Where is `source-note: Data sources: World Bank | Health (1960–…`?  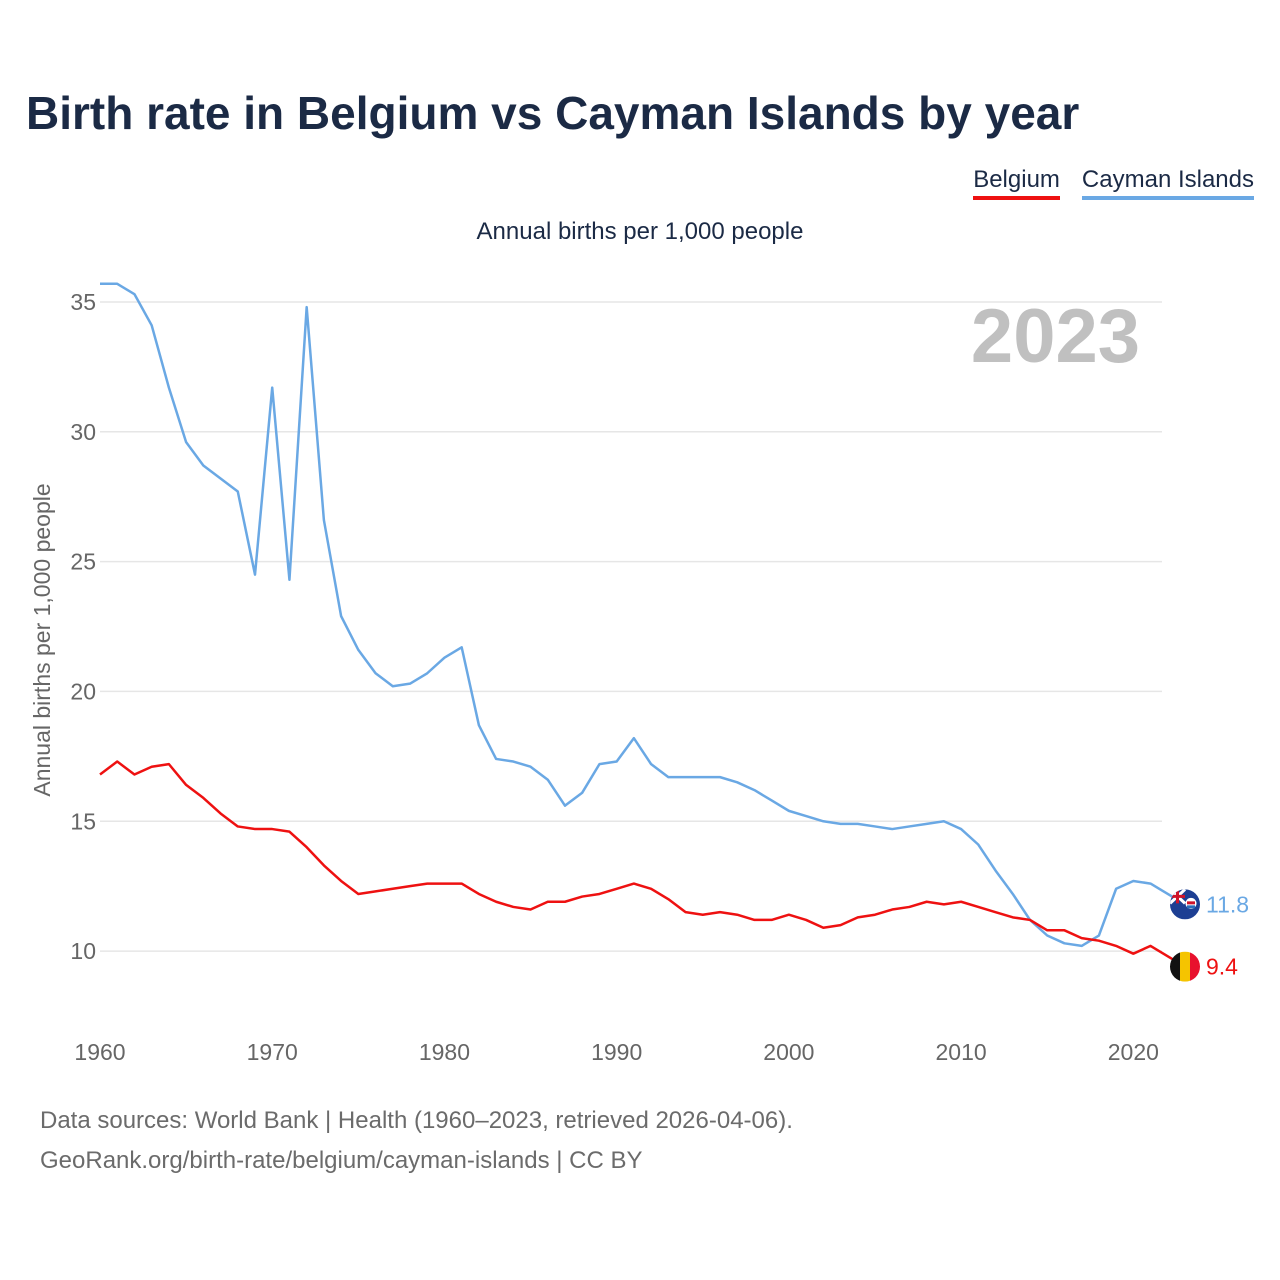 source-note: Data sources: World Bank | Health (1960–… is located at coordinates (416, 1120).